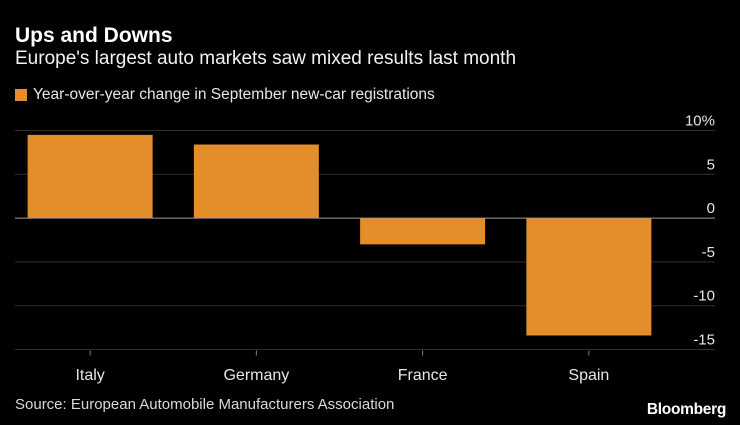 The width and height of the screenshot is (740, 425). Describe the element at coordinates (589, 277) in the screenshot. I see `bar-spain` at that location.